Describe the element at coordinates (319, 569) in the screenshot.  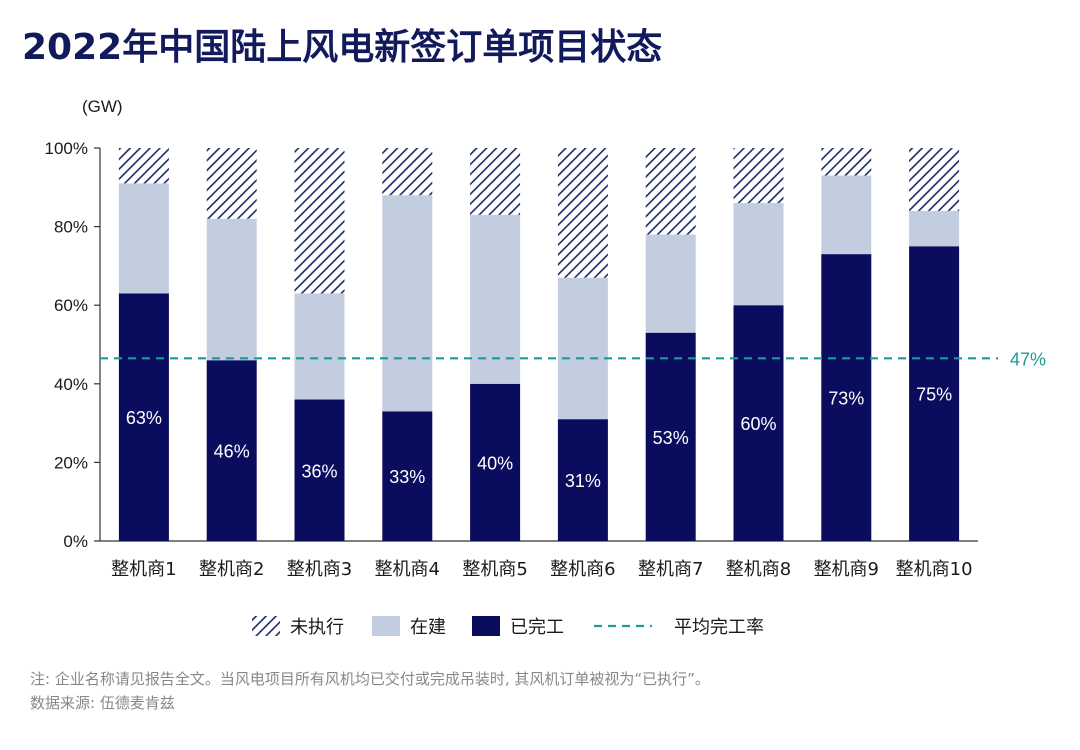
I see `x-tick-label: 整机商3` at that location.